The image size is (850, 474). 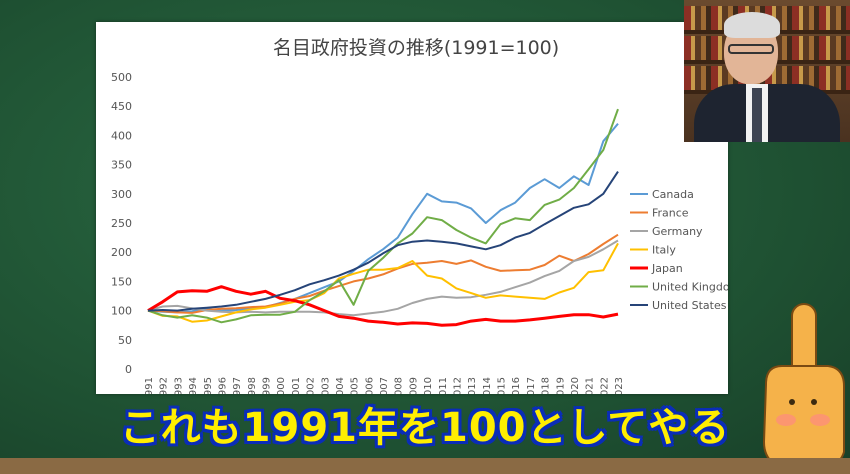 I want to click on x-tick-label: 2002, so click(x=311, y=385).